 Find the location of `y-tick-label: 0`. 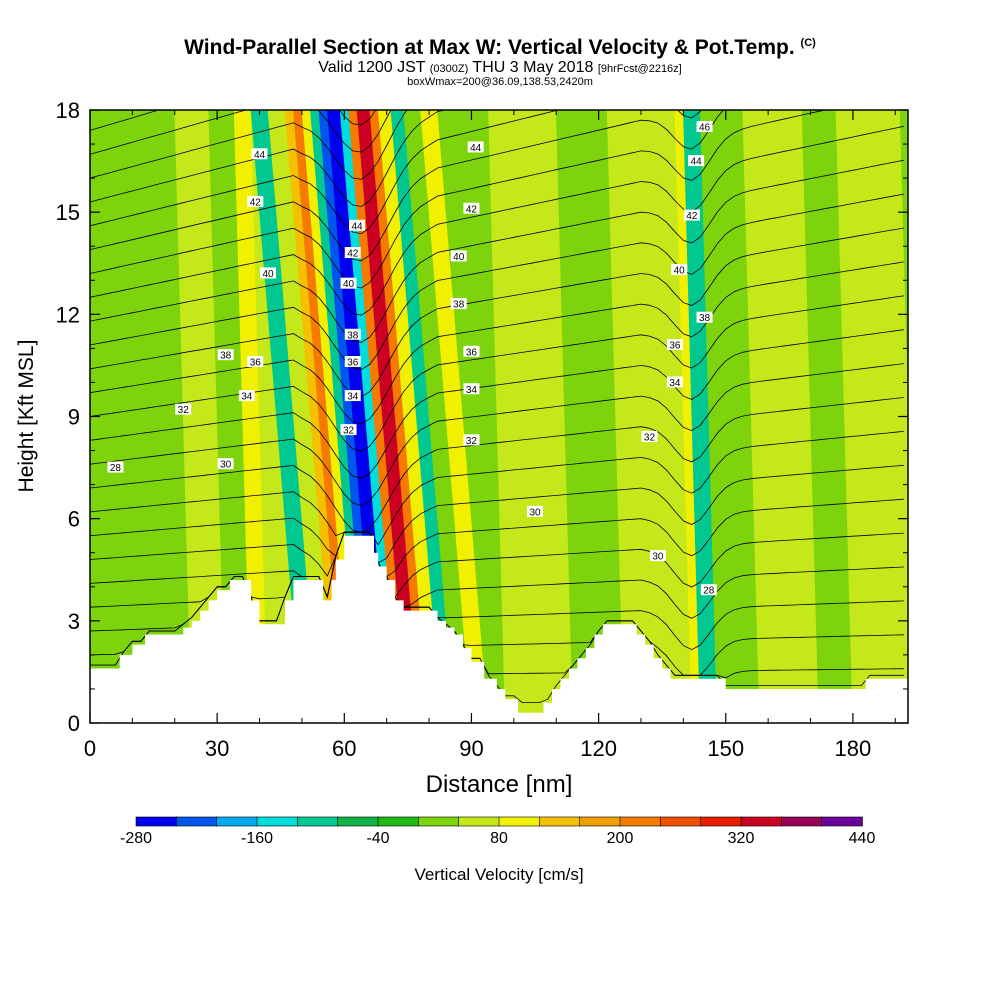

y-tick-label: 0 is located at coordinates (74, 723).